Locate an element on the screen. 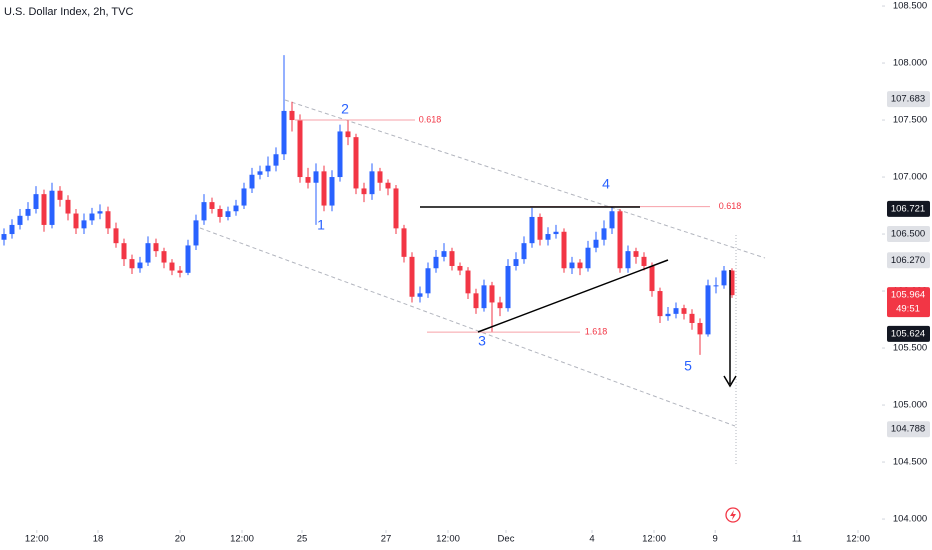 This screenshot has width=932, height=550. x-tick-label: 11 is located at coordinates (797, 539).